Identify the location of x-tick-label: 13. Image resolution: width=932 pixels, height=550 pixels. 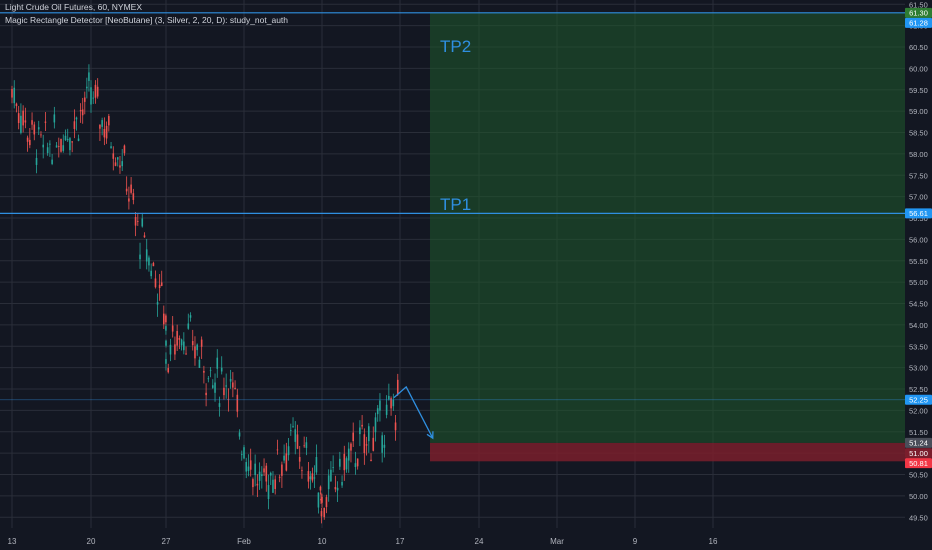
(12, 541).